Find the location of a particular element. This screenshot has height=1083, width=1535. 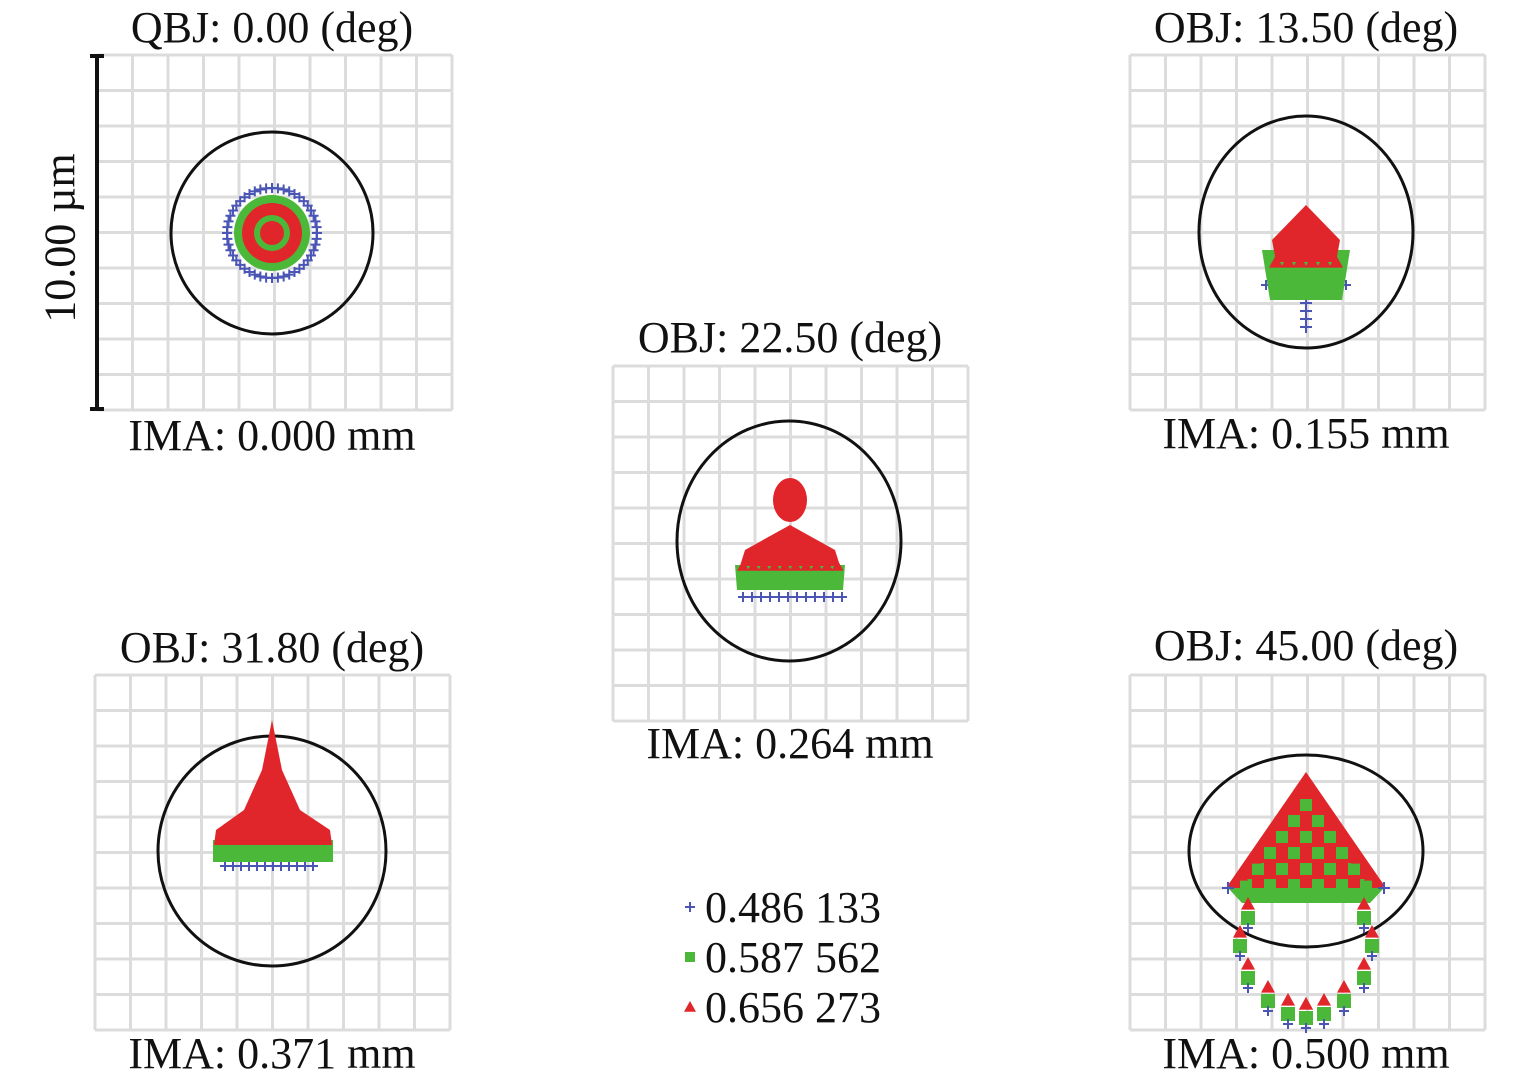

scale-bar is located at coordinates (97, 232).